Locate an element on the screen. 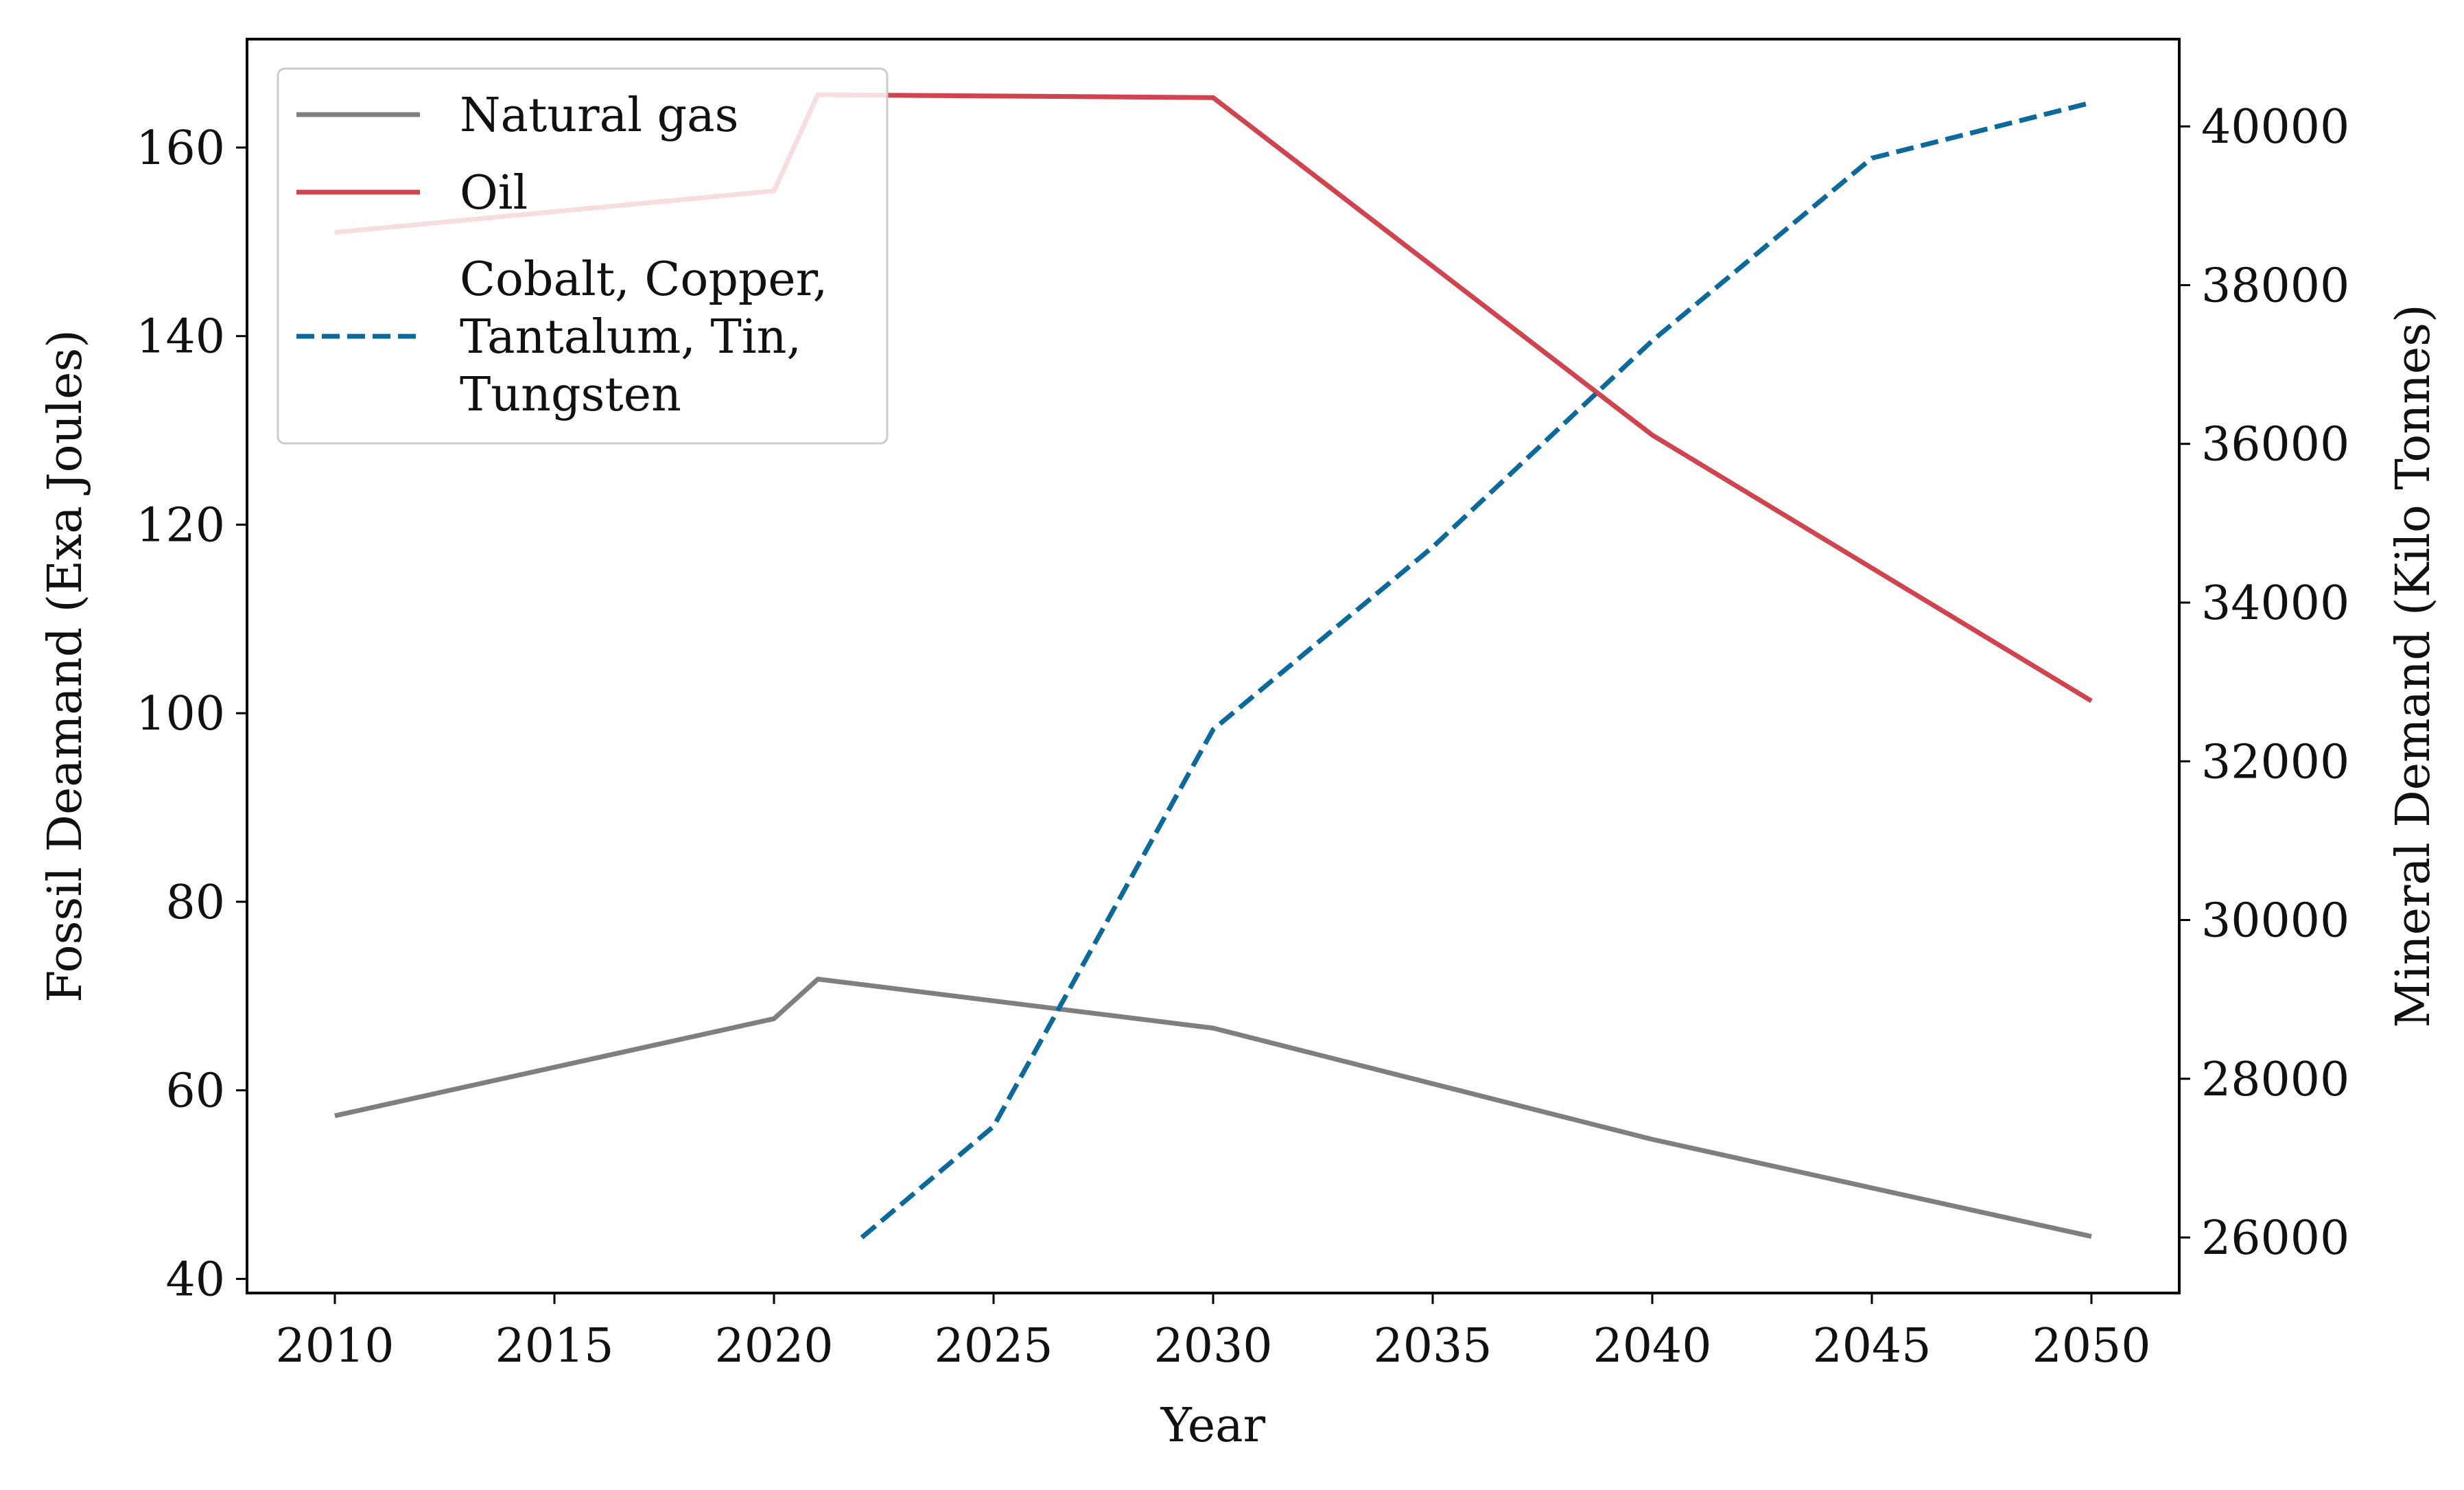  legend-label-3: Cobalt, Copper, Tantalum, Tin, Tungsten is located at coordinates (644, 338).